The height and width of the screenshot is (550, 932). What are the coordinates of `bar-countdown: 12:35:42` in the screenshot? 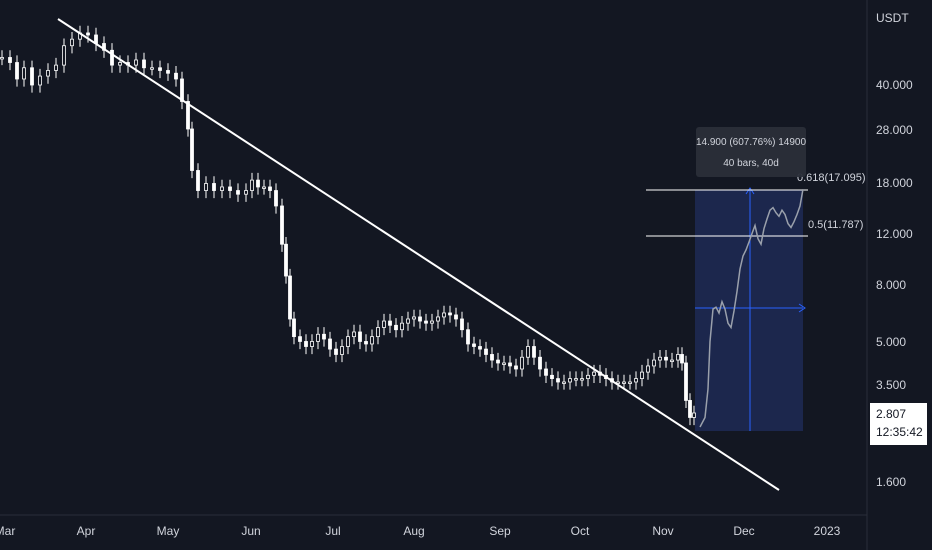 It's located at (899, 432).